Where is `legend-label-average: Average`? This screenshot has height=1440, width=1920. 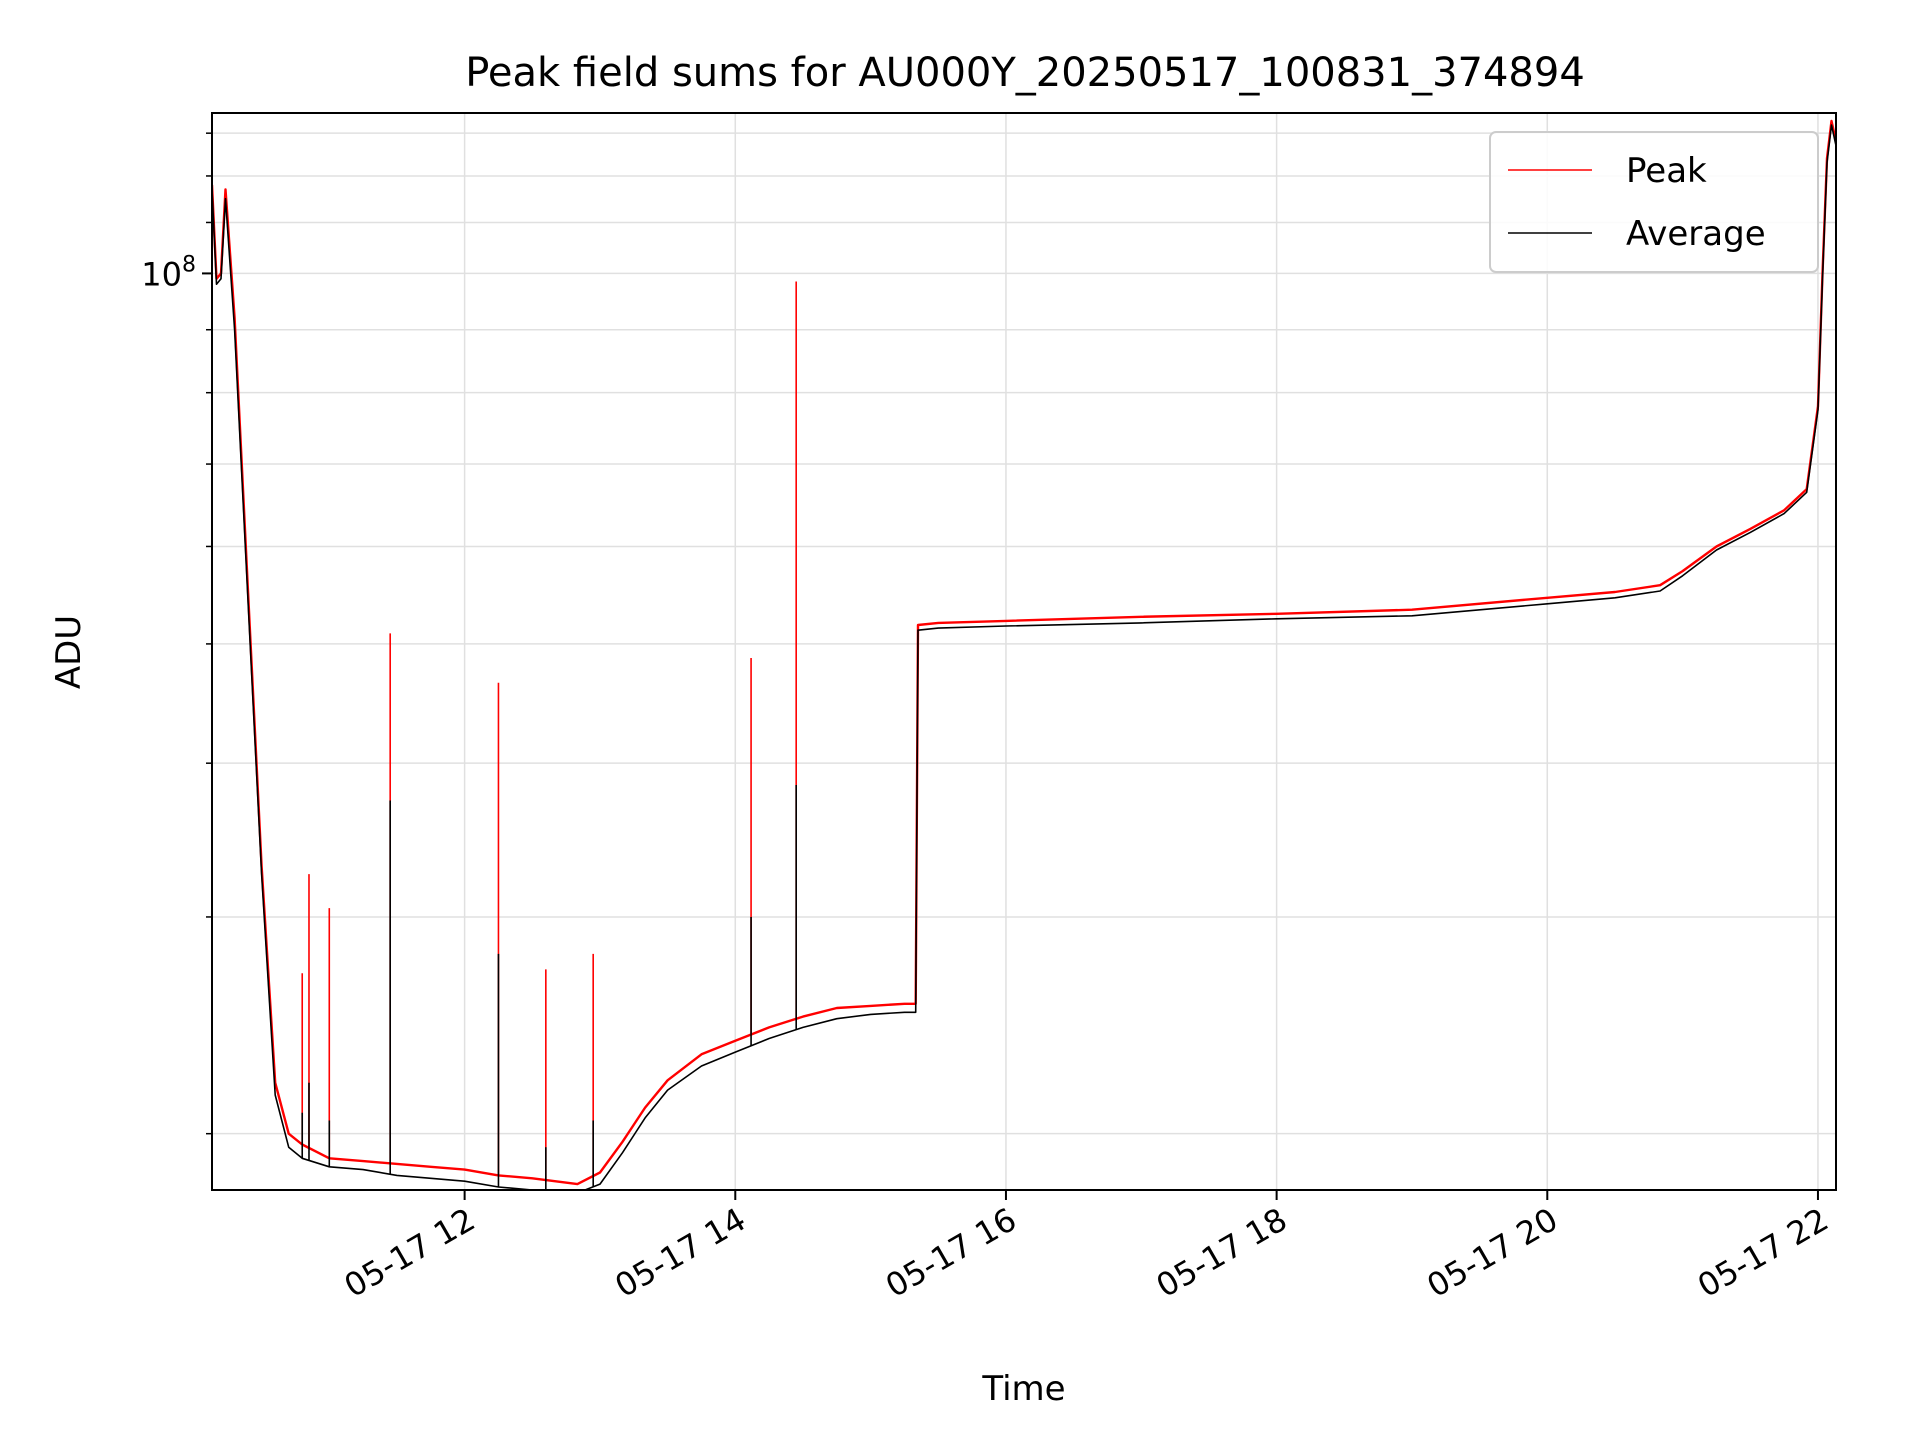 legend-label-average: Average is located at coordinates (1696, 234).